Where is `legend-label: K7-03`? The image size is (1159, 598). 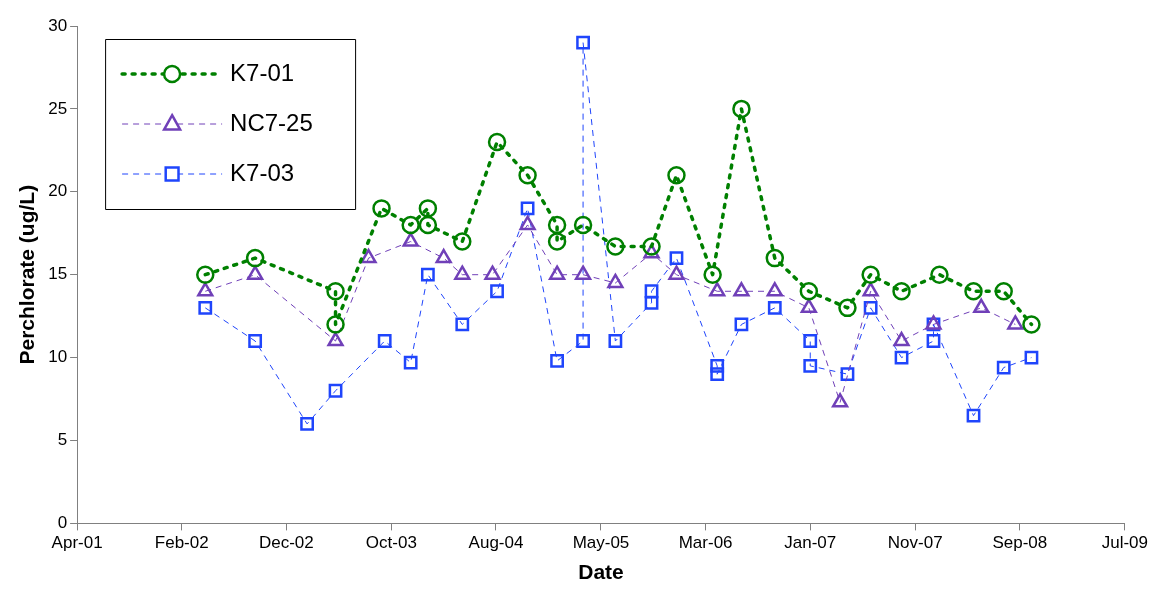
legend-label: K7-03 is located at coordinates (262, 172).